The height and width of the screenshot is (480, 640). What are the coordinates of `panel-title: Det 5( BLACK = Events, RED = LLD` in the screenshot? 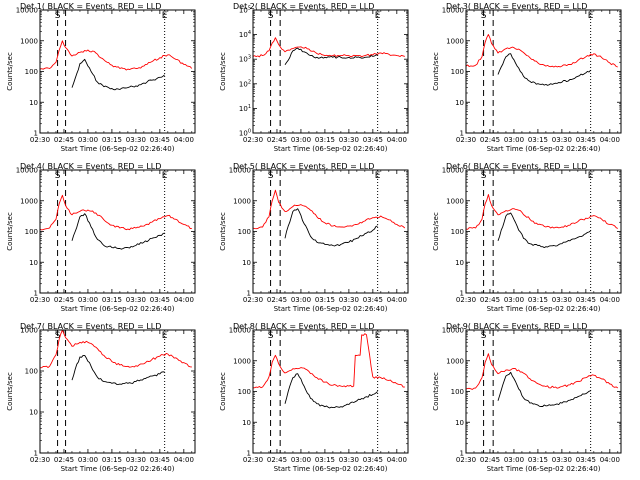 It's located at (303, 166).